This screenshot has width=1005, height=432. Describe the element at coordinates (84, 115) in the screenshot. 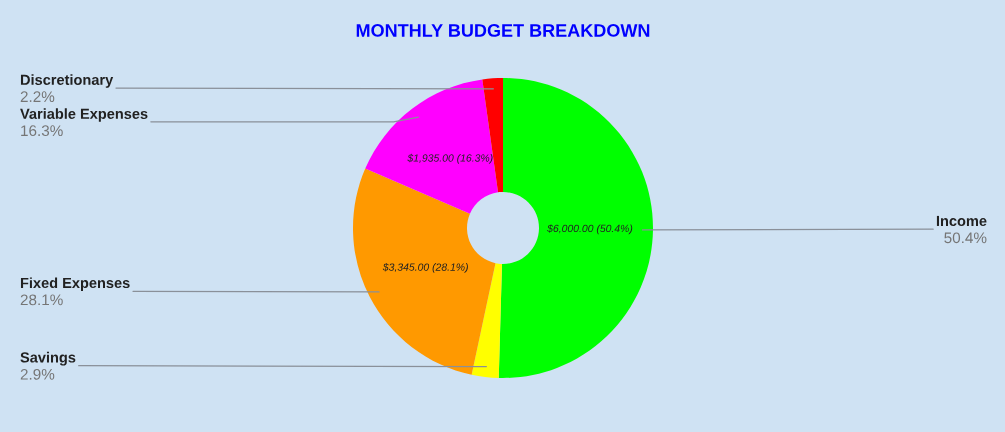

I see `slice-label: Variable Expenses` at that location.